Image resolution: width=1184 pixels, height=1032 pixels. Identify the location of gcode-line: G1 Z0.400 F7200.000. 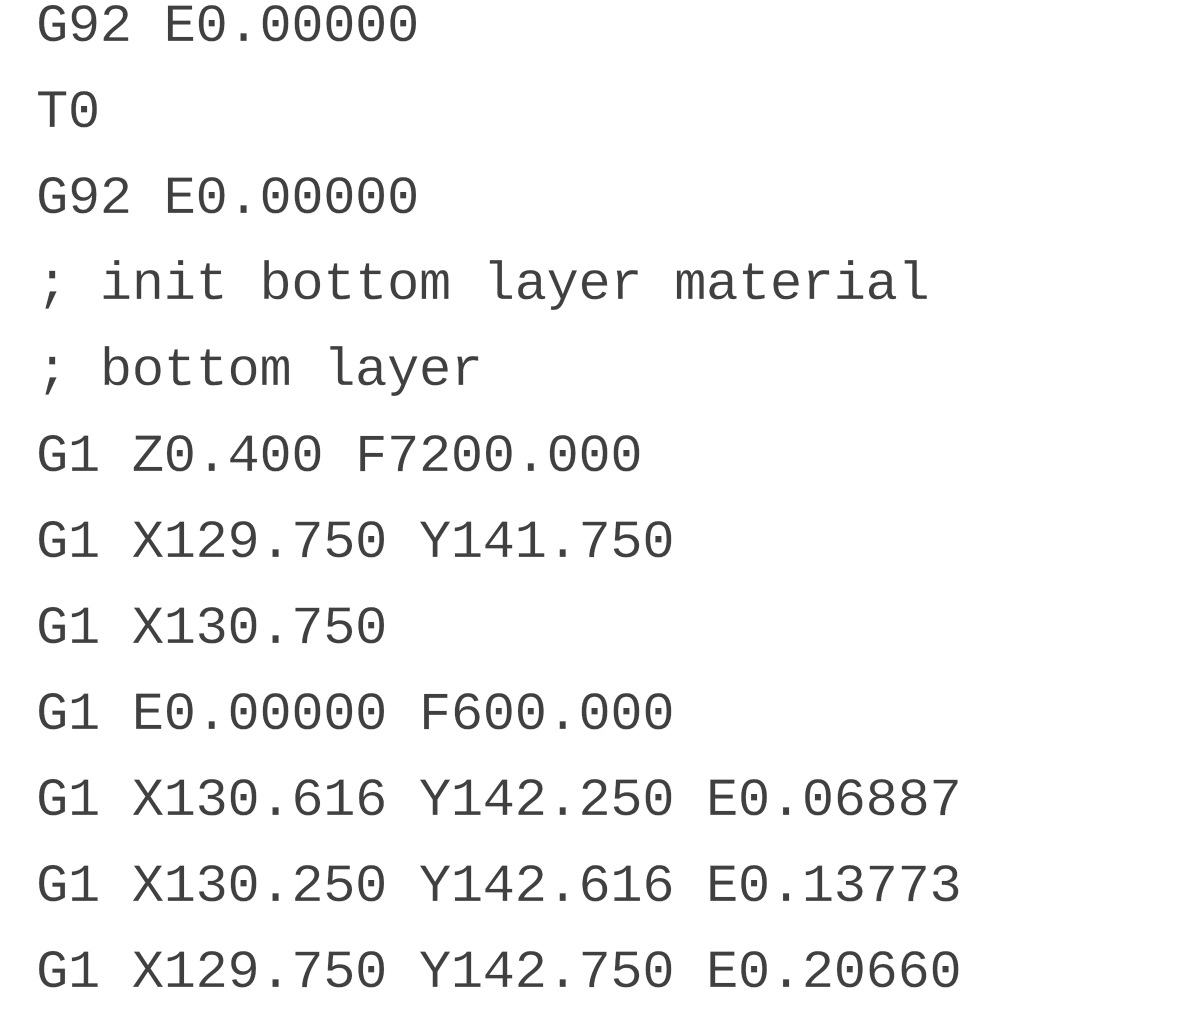
(339, 457).